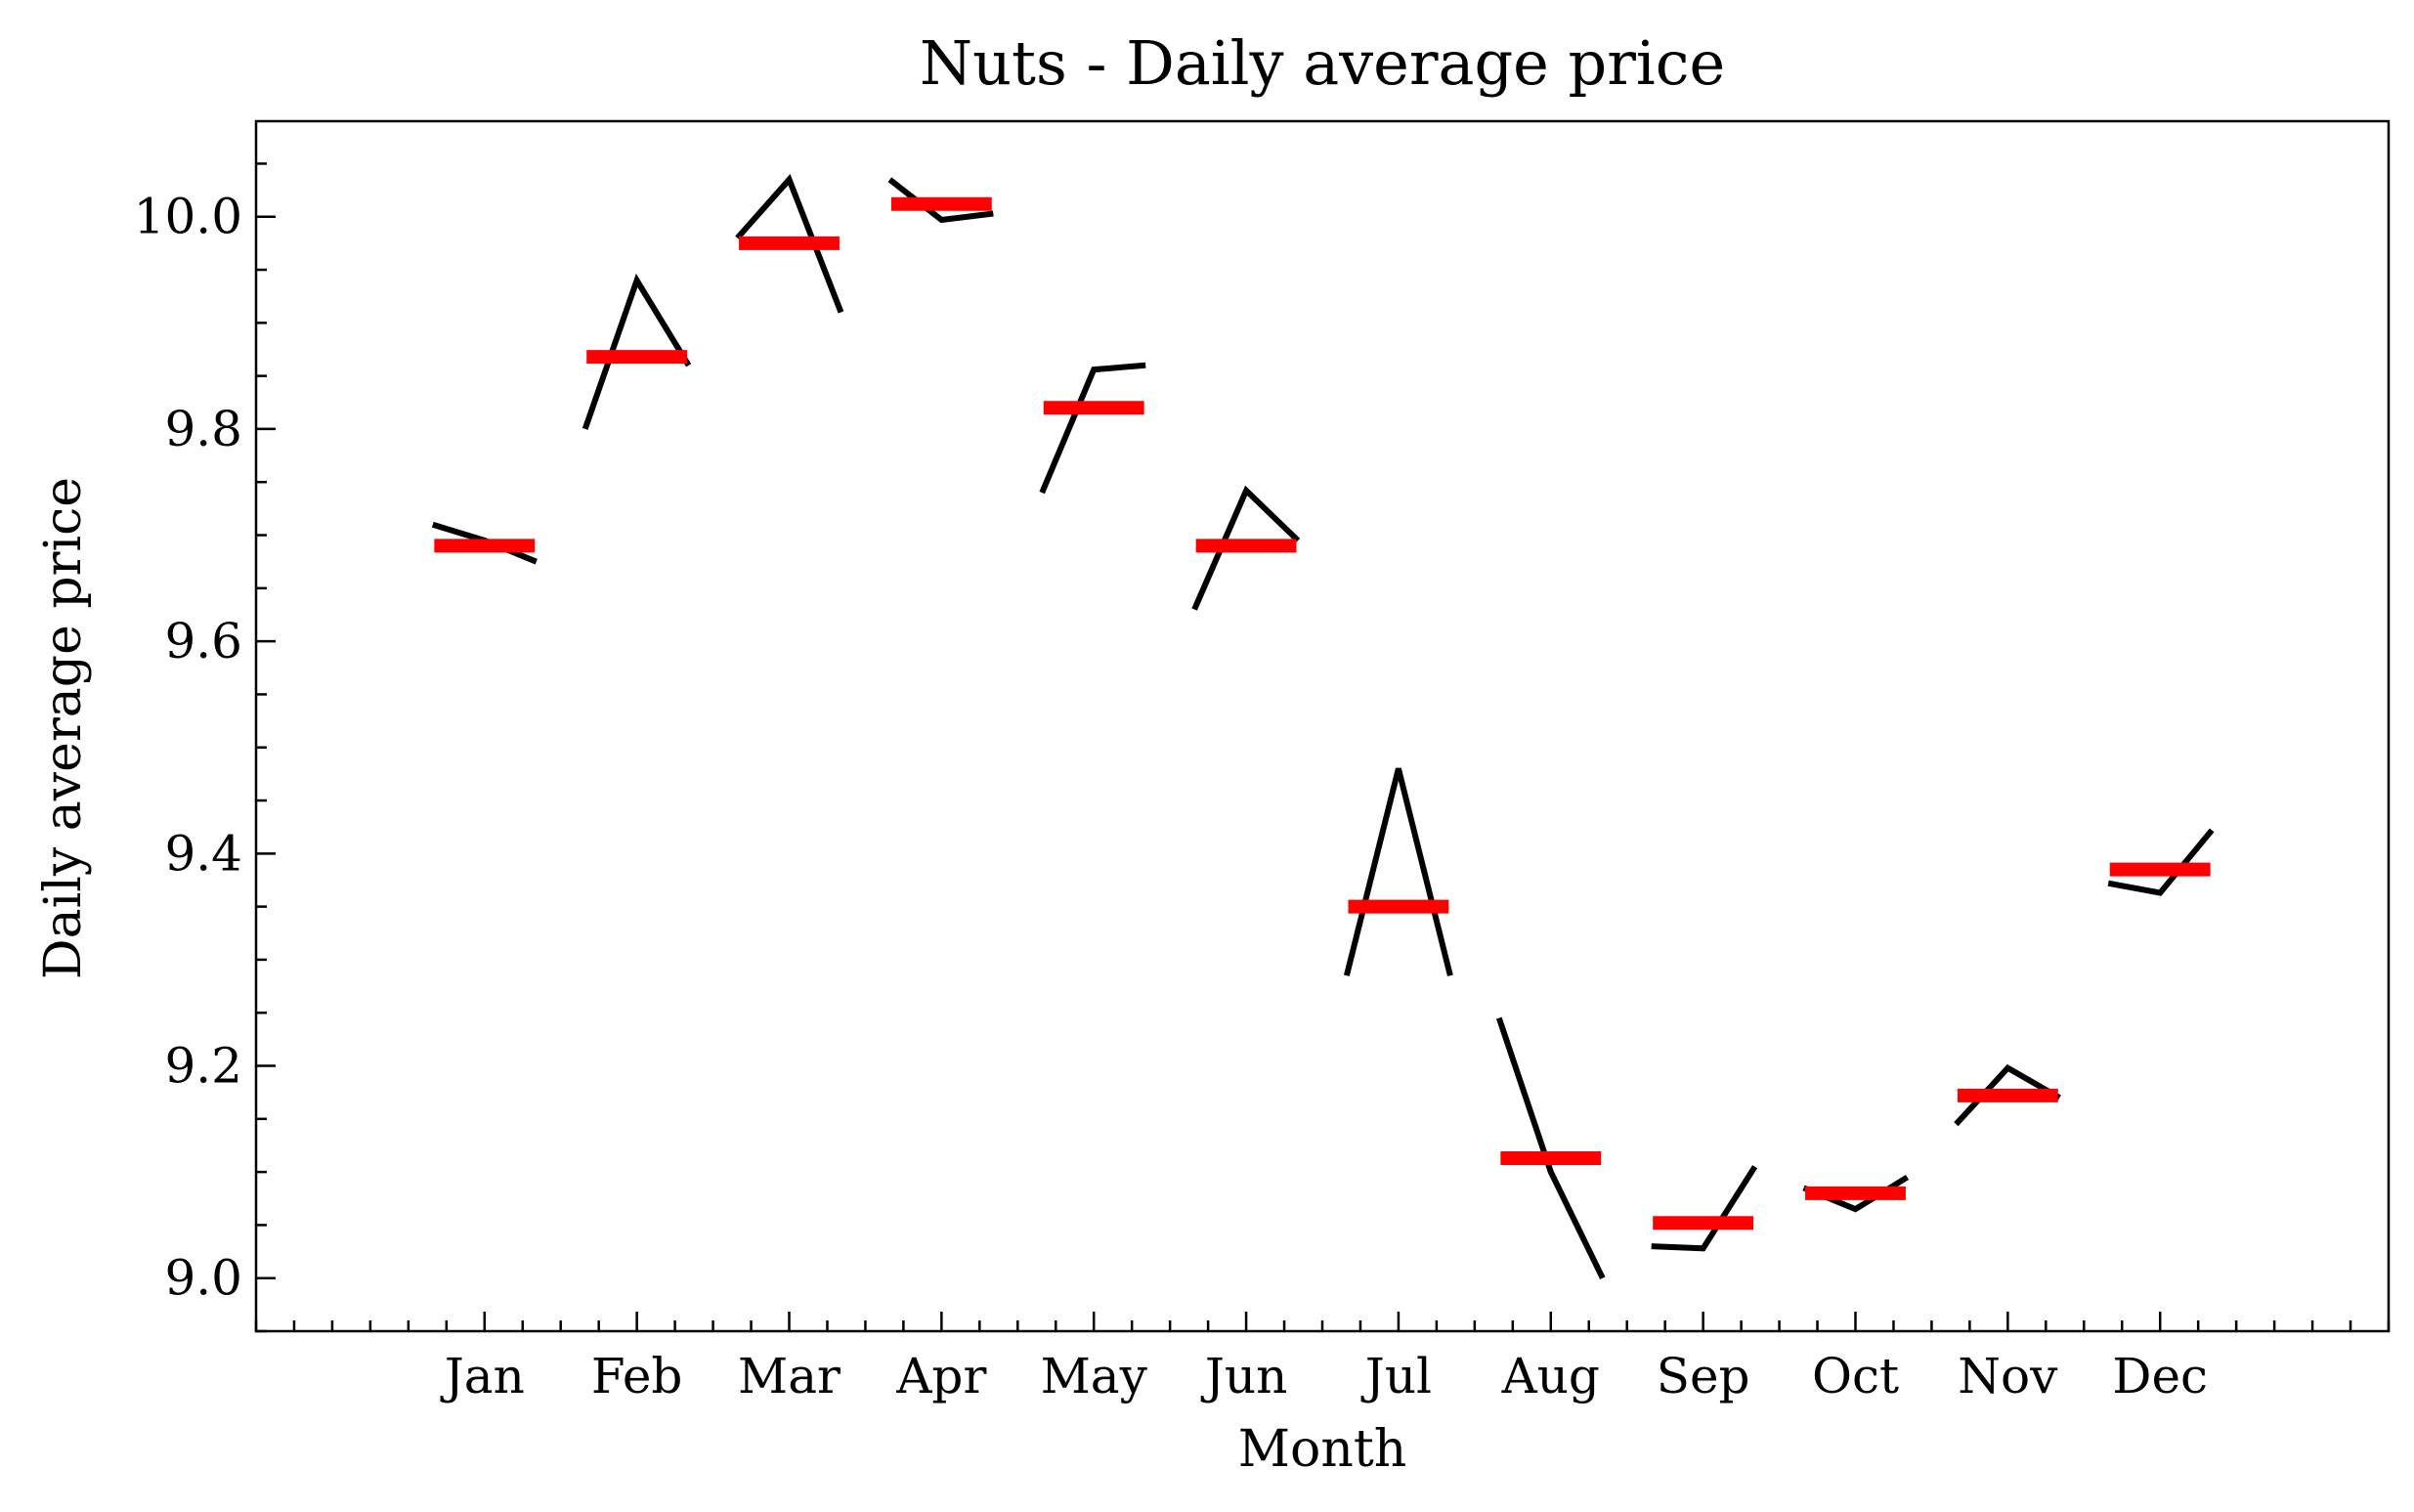  I want to click on x-tick-label-oct: Oct, so click(1855, 1376).